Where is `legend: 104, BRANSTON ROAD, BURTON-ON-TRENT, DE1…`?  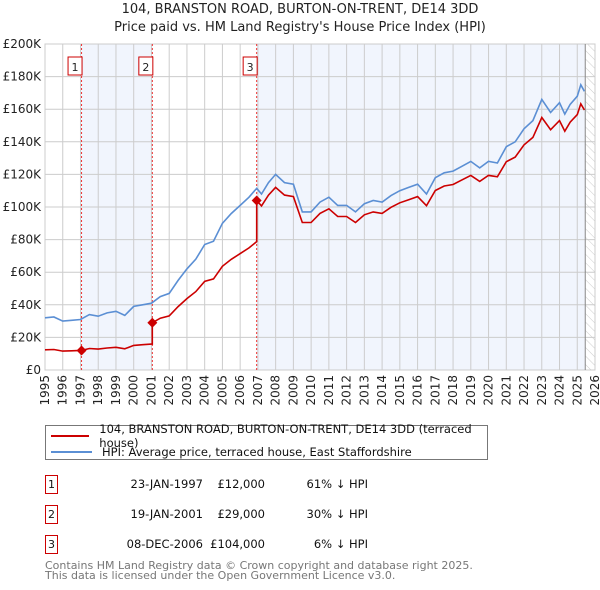
legend: 104, BRANSTON ROAD, BURTON-ON-TRENT, DE1… is located at coordinates (266, 441).